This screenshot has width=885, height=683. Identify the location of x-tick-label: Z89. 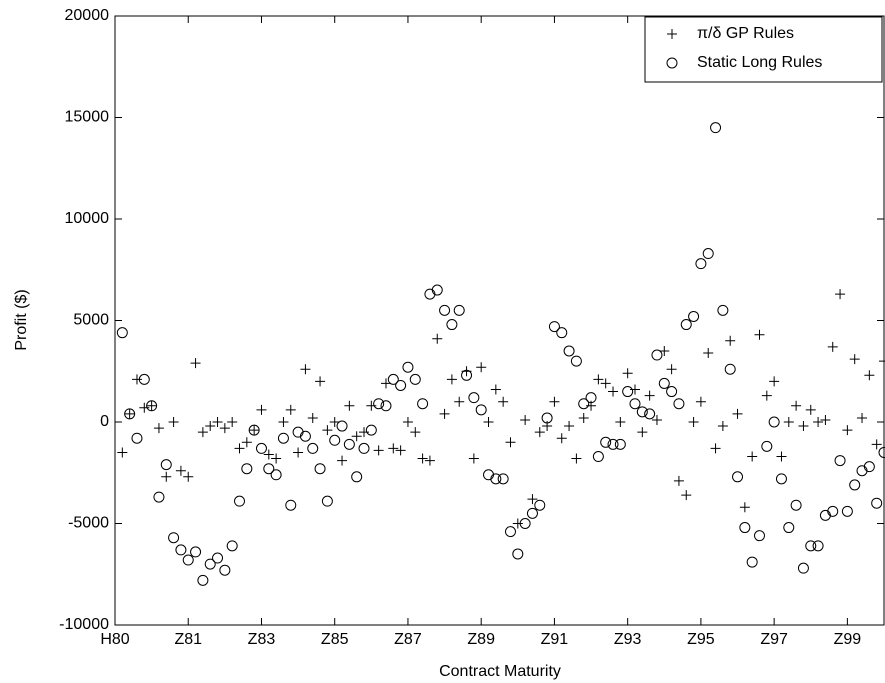
(481, 639).